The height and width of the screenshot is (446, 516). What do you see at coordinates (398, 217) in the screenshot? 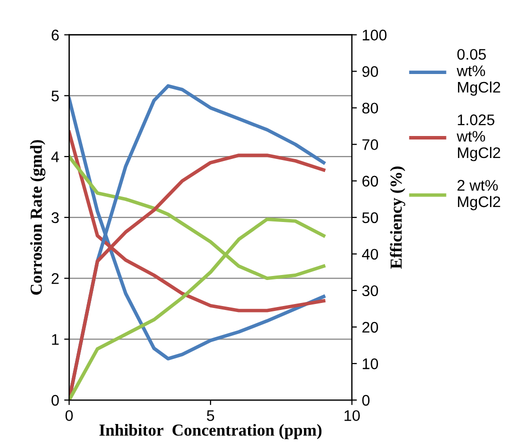
I see `y2-axis-title: Efficiency (%)` at bounding box center [398, 217].